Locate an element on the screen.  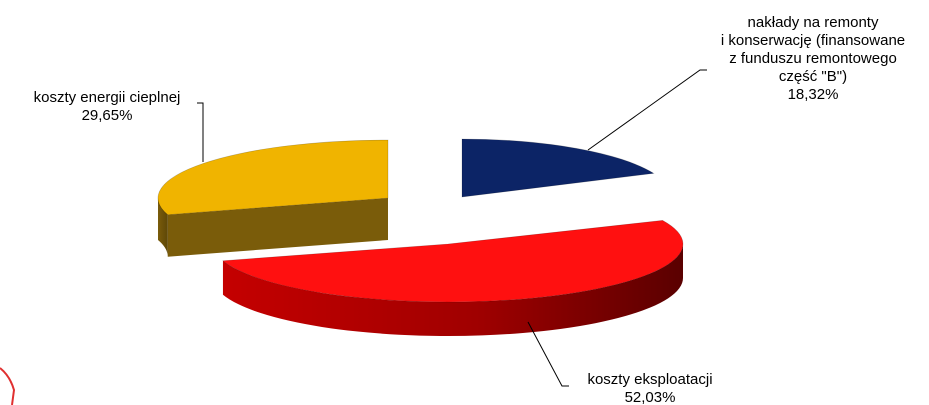
data-label-category-line: koszty energii cieplnej is located at coordinates (107, 97).